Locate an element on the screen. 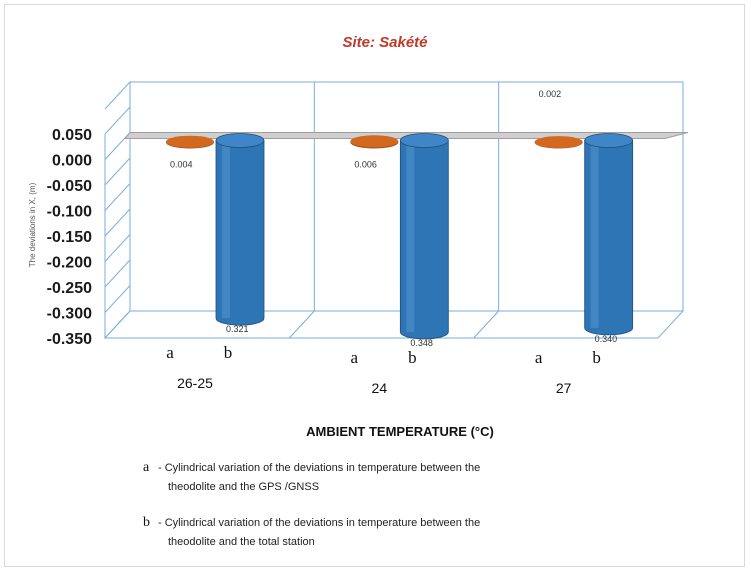 The width and height of the screenshot is (751, 573). legend-text: theodolite and the total station is located at coordinates (241, 542).